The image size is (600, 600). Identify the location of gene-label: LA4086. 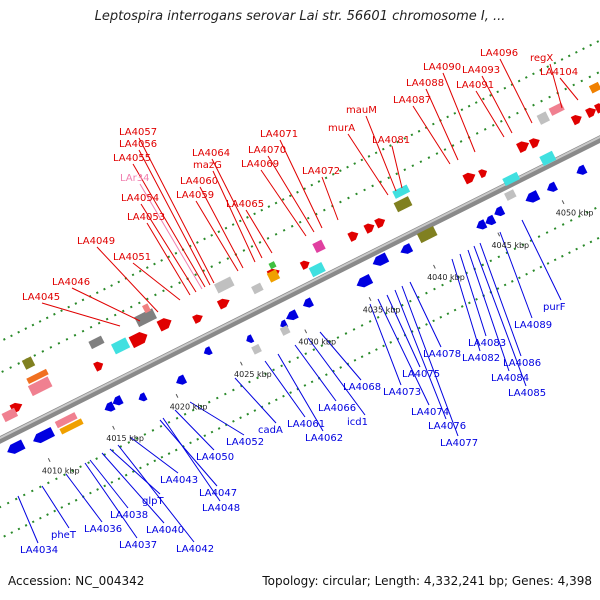
(522, 363).